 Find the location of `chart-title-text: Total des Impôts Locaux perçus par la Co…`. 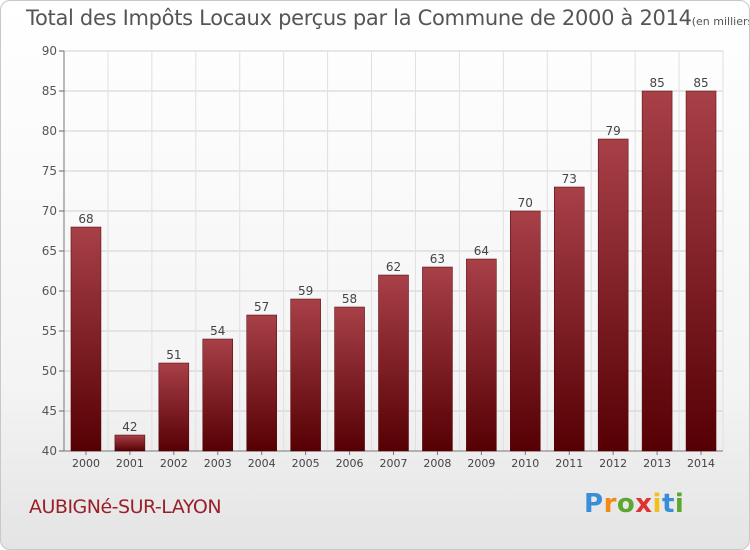

chart-title-text: Total des Impôts Locaux perçus par la Co… is located at coordinates (359, 18).